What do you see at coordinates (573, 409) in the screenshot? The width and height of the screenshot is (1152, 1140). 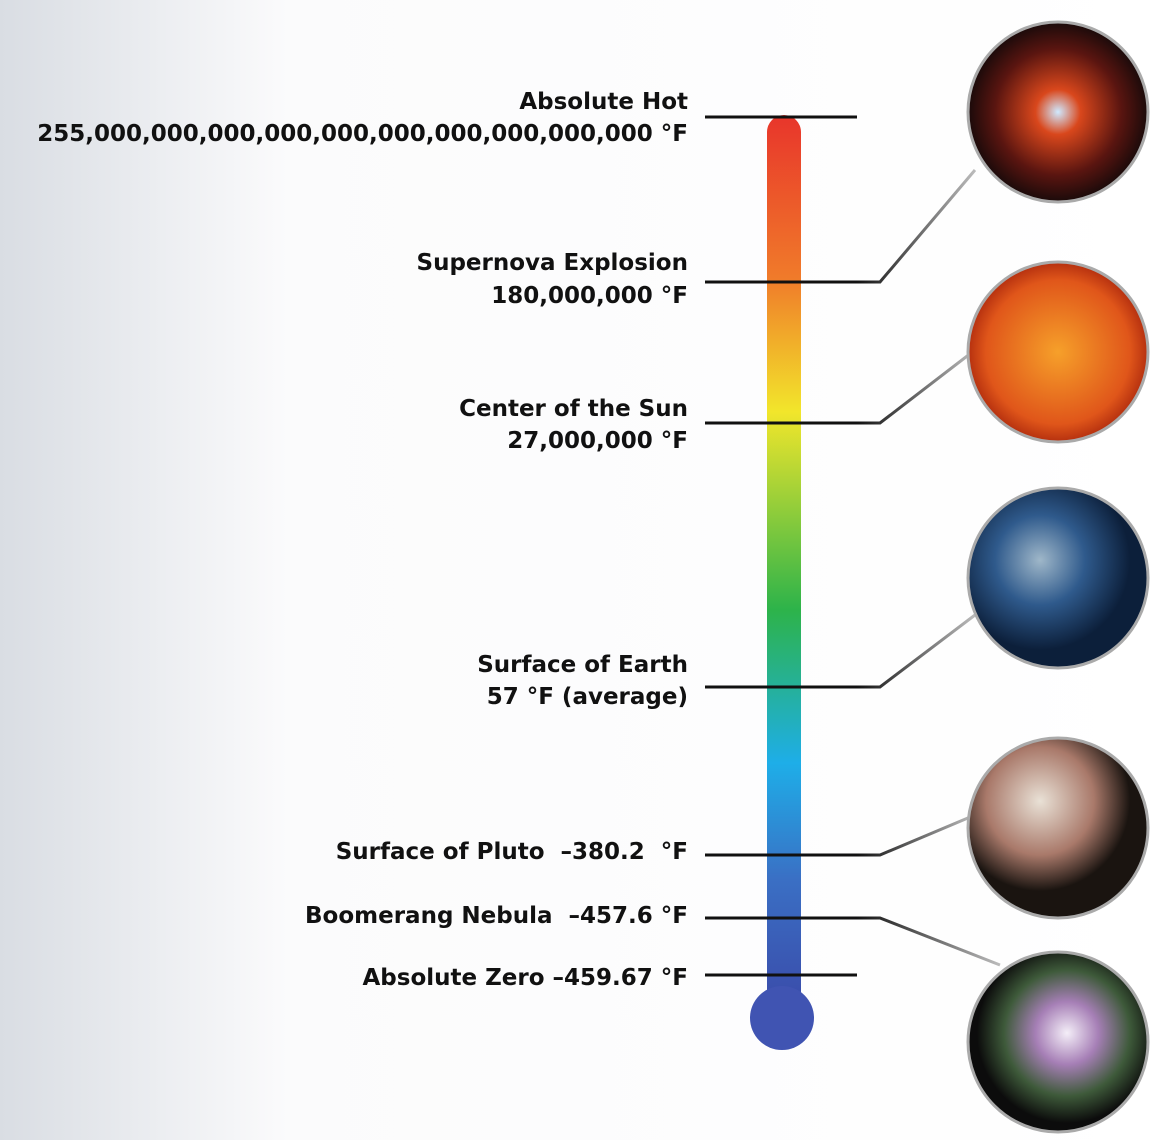 I see `marker-label: Center of the Sun` at bounding box center [573, 409].